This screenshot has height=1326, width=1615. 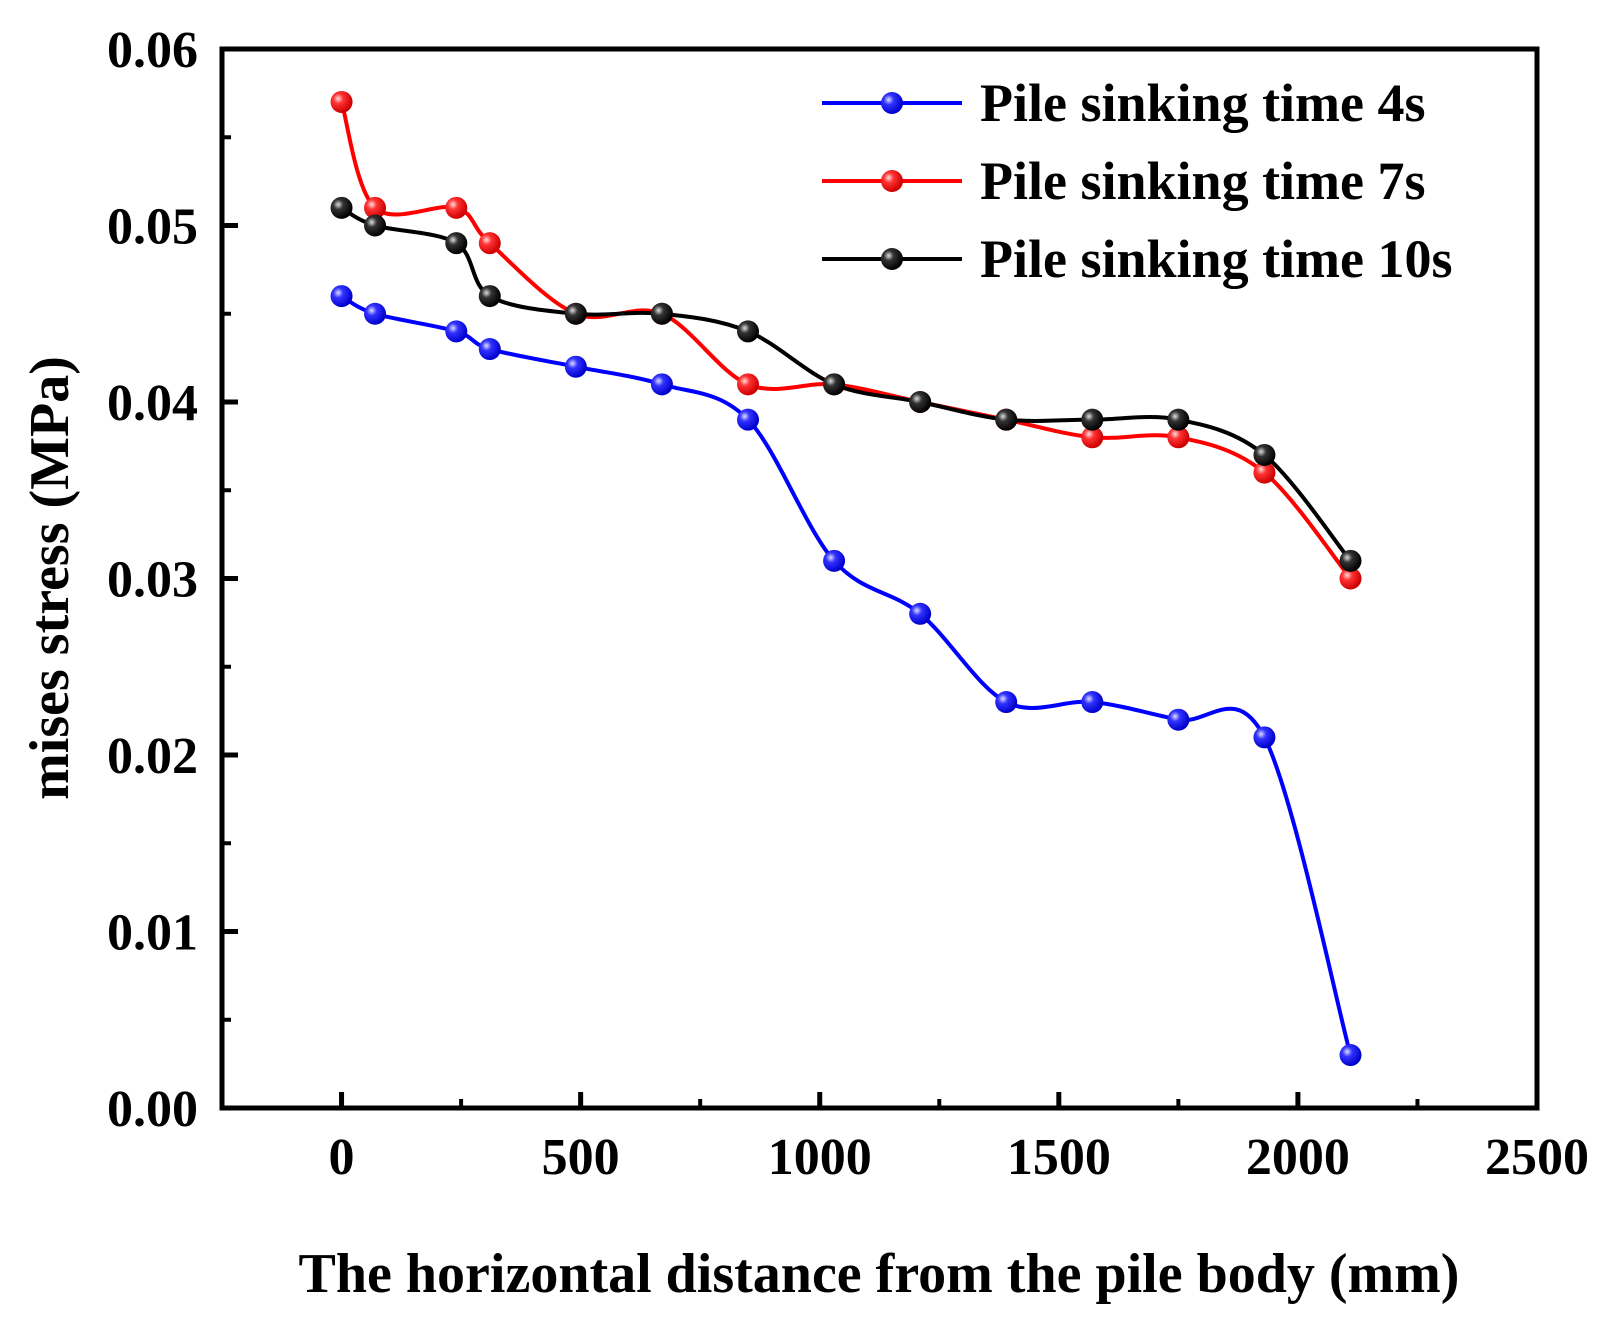 I want to click on legend-label-0: Pile sinking time 4s, so click(x=1203, y=103).